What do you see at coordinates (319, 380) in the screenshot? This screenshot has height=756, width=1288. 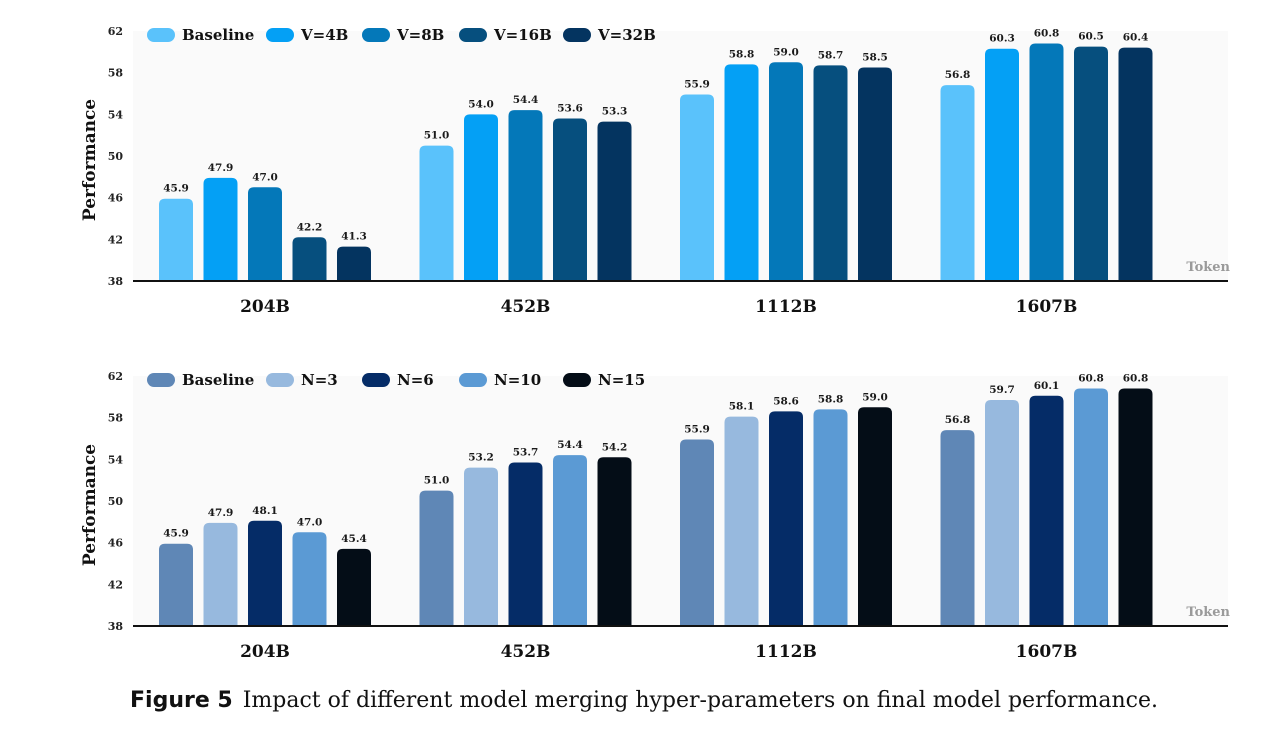 I see `legend-label: N=3` at bounding box center [319, 380].